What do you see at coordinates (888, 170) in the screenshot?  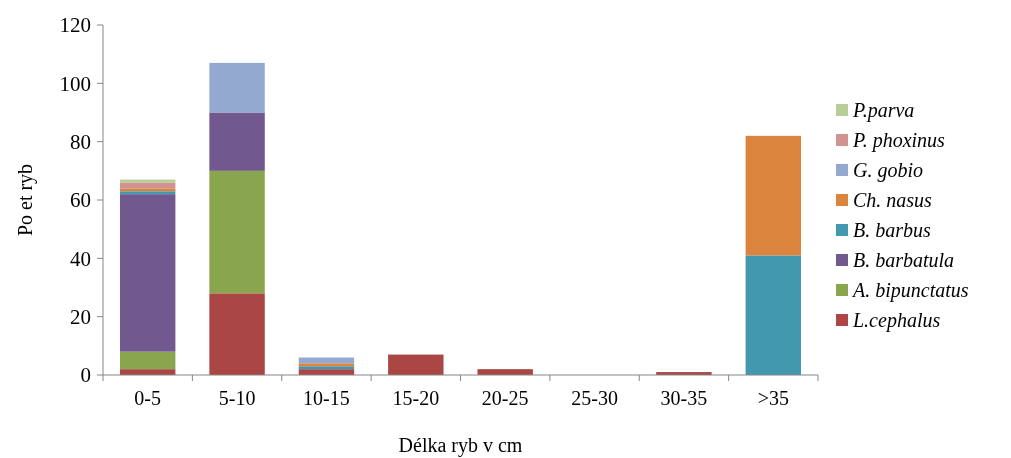 I see `legend-label: G. gobio` at bounding box center [888, 170].